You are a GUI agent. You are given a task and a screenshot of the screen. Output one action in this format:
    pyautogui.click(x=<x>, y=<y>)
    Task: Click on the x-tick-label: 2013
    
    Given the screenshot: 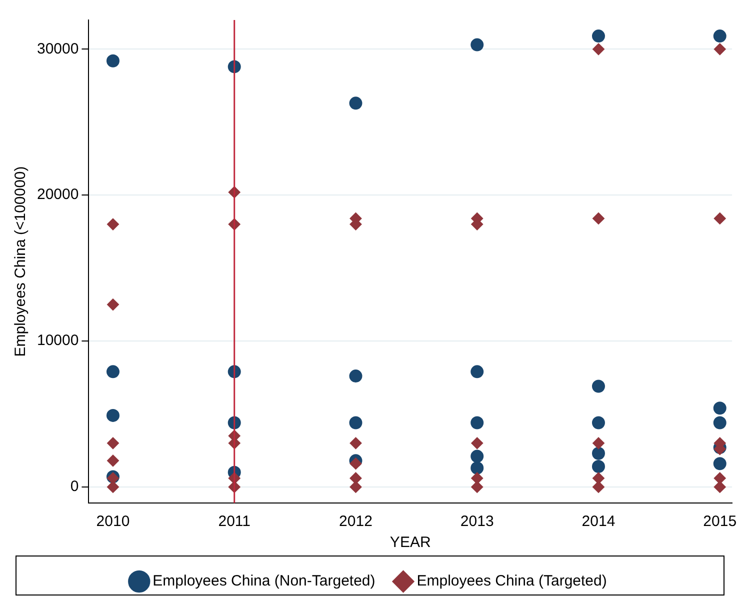 What is the action you would take?
    pyautogui.click(x=477, y=521)
    